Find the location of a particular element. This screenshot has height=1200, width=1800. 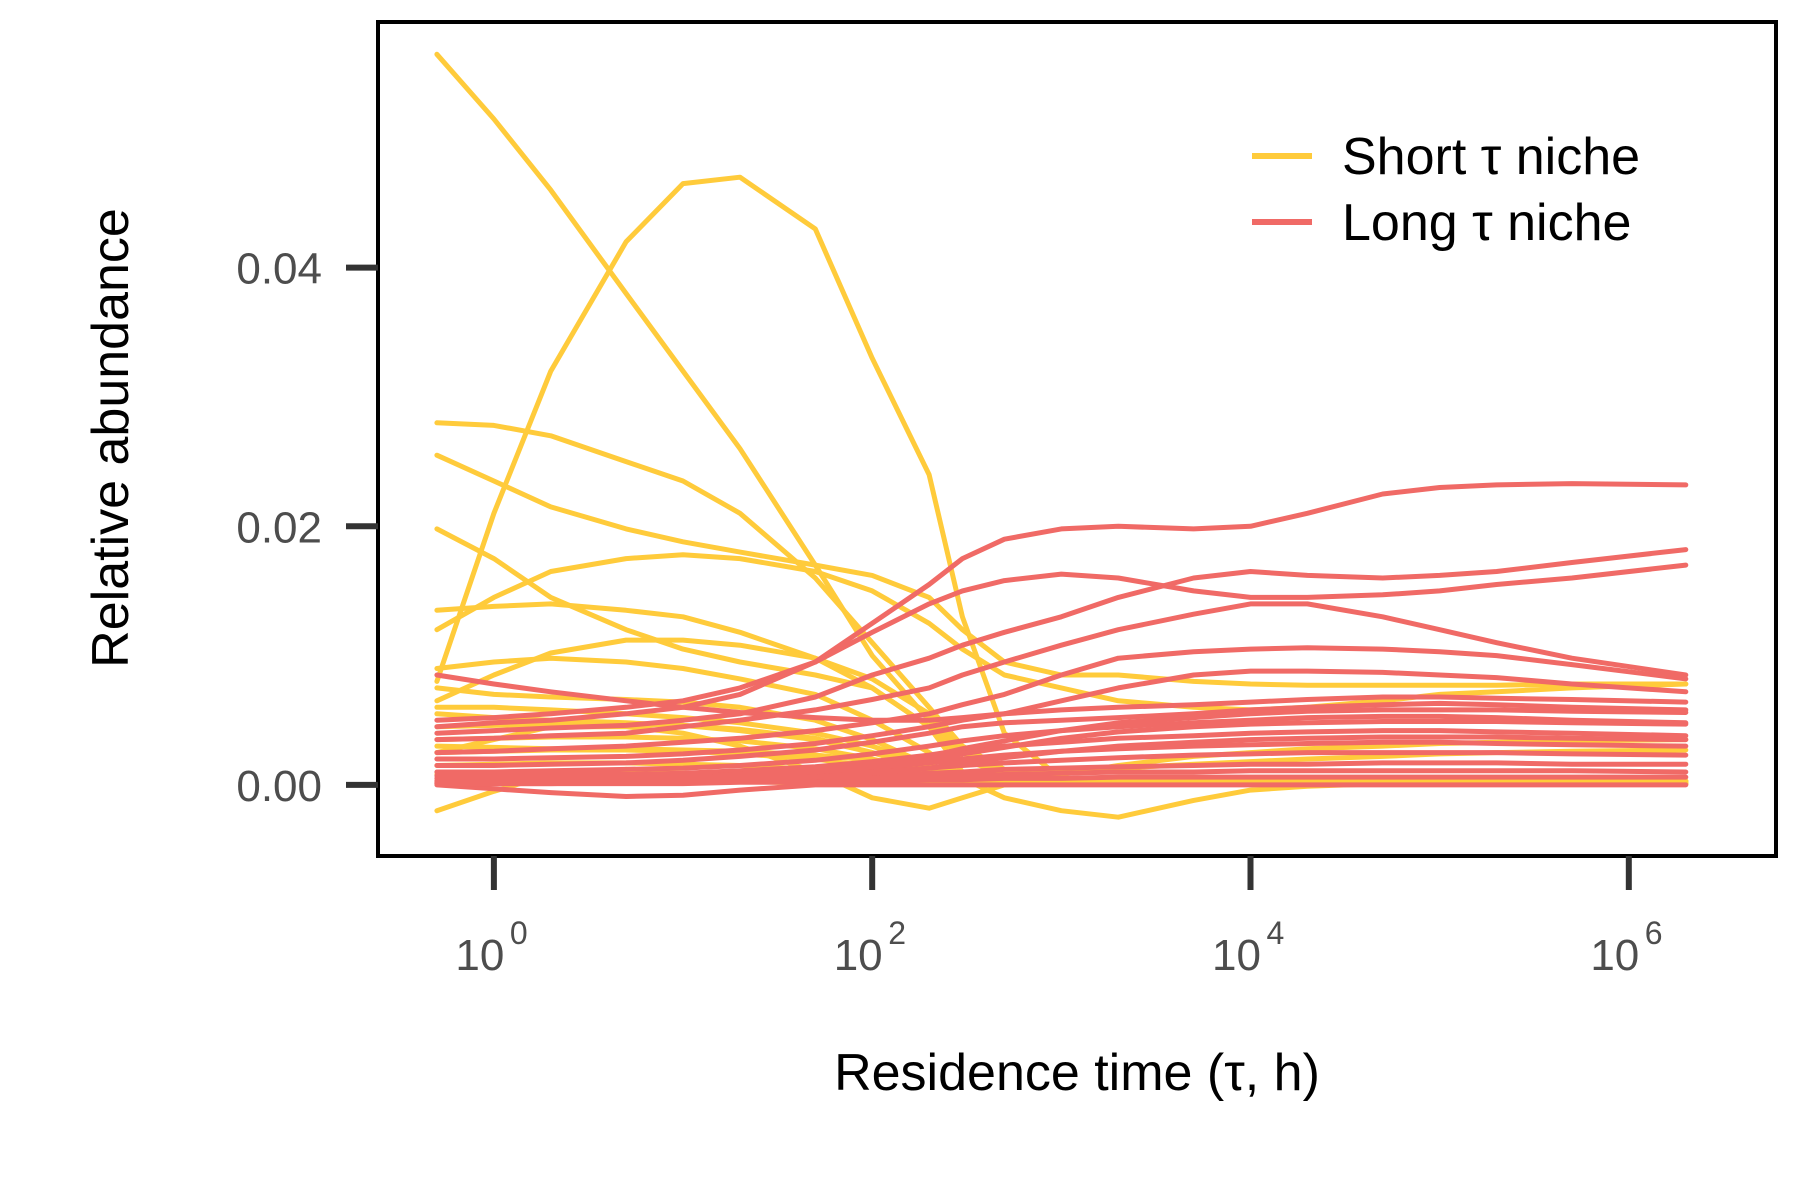

y-tick-label: 0.04 is located at coordinates (279, 269).